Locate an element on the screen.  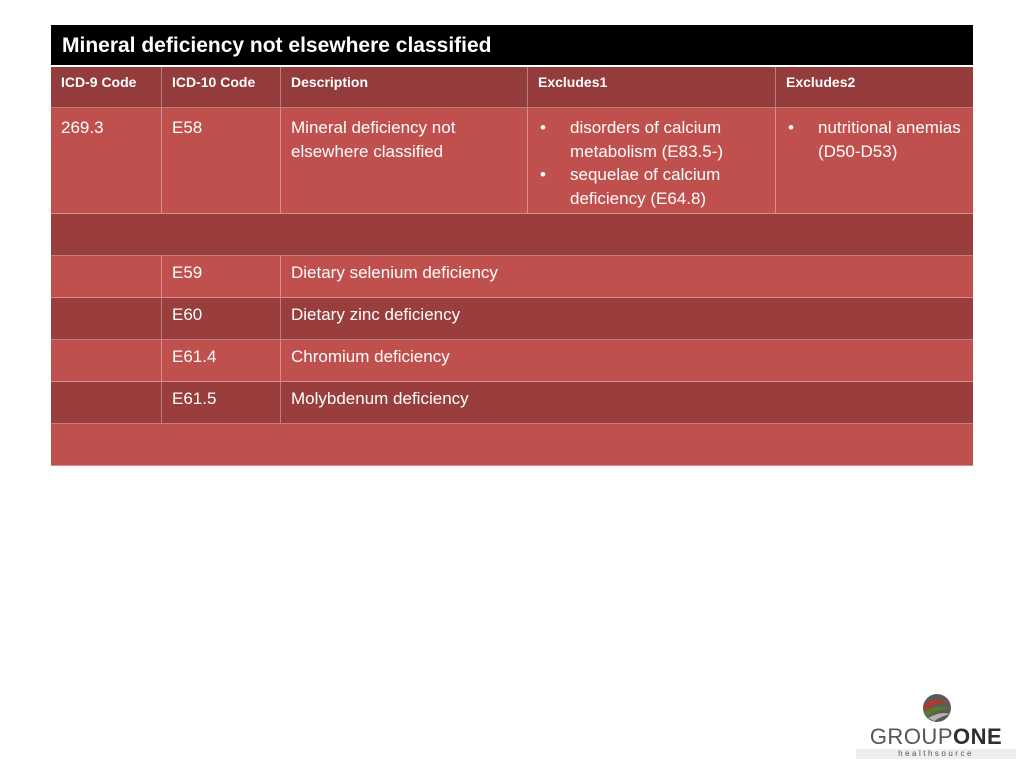
table-row: E61.5 Molybdenum deficiency is located at coordinates (512, 403).